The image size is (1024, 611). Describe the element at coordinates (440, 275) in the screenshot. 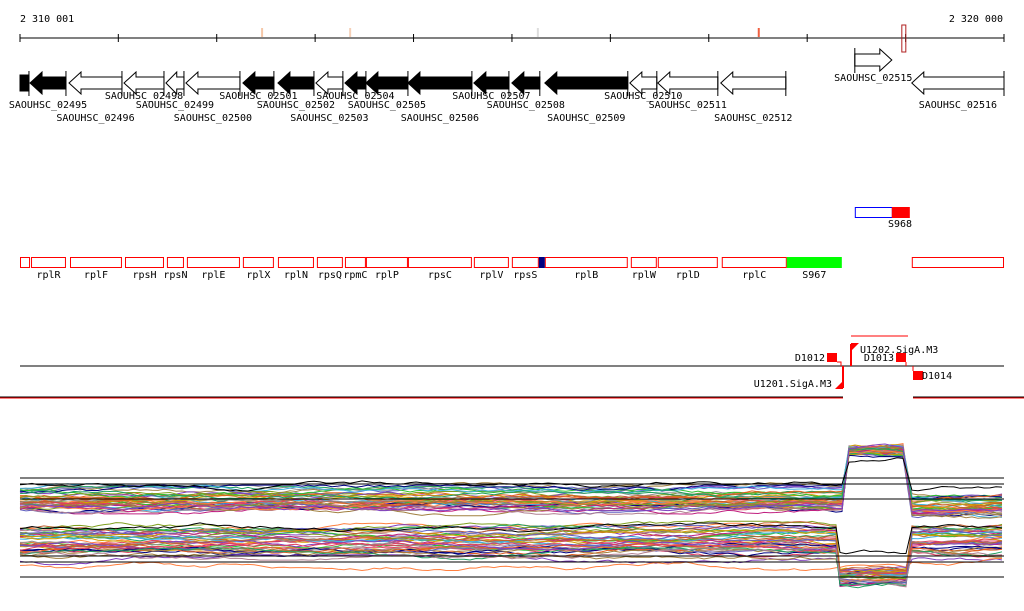

I see `operon-label: rpsC` at that location.